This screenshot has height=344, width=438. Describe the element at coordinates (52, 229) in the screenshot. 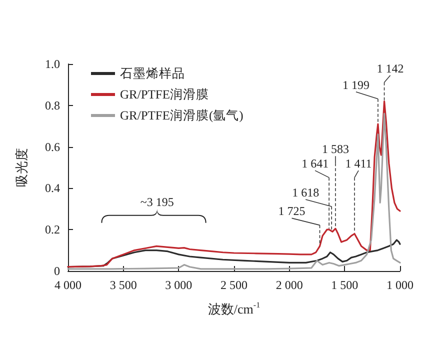

I see `y-tick-label: 0.2` at that location.